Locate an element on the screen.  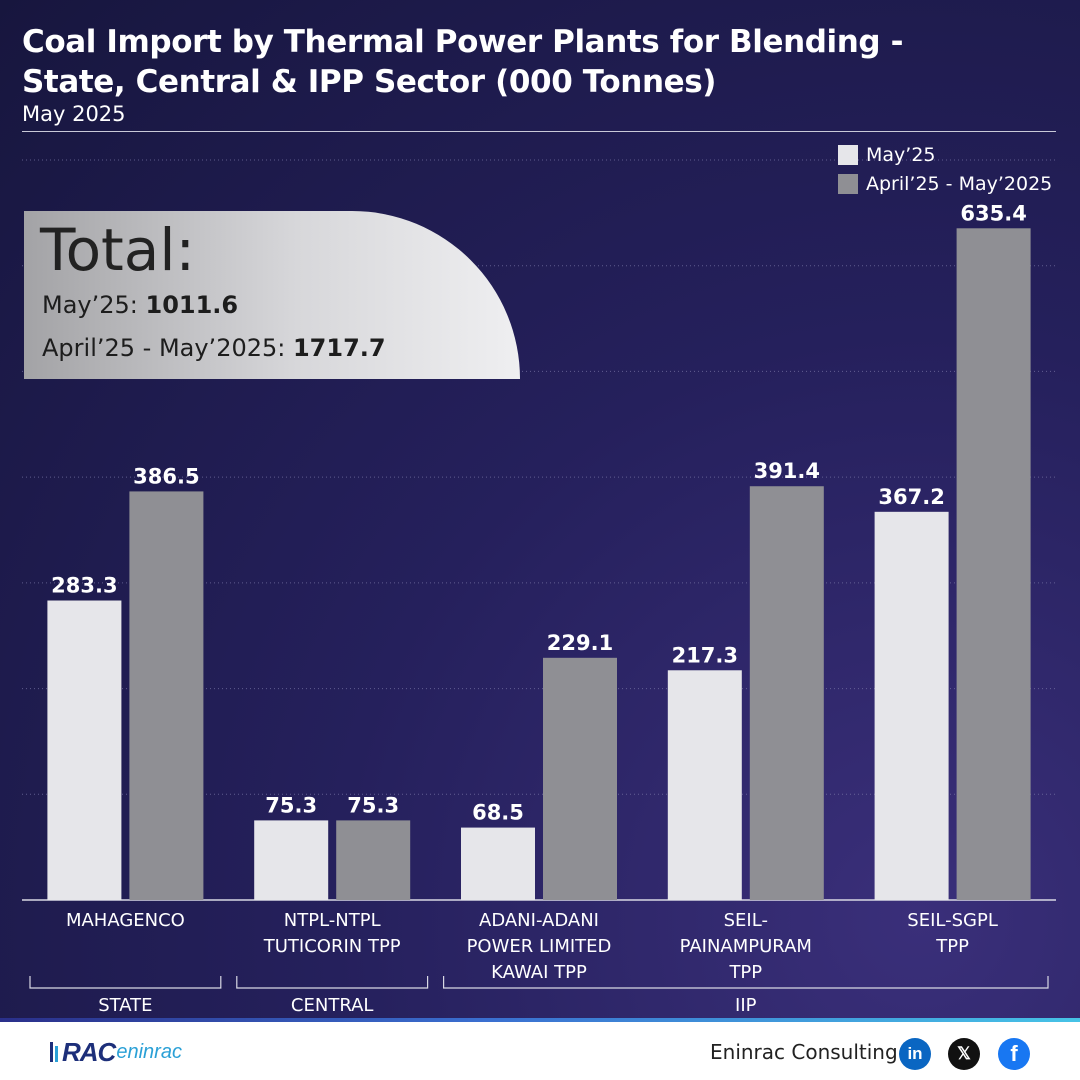
x-icon: 𝕏 is located at coordinates (964, 1054).